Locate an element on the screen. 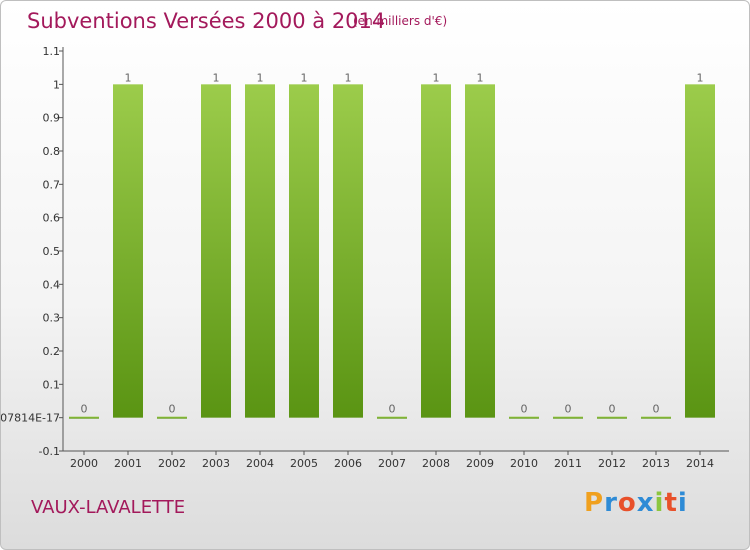 This screenshot has width=750, height=550. bar-2007 is located at coordinates (392, 417).